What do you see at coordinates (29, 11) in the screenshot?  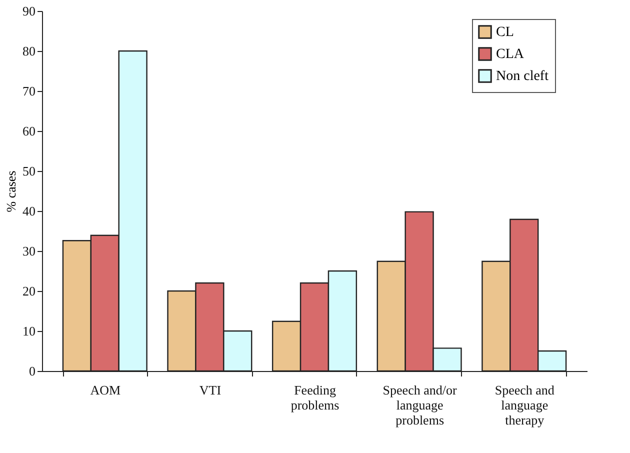 I see `y-tick-label: 90` at bounding box center [29, 11].